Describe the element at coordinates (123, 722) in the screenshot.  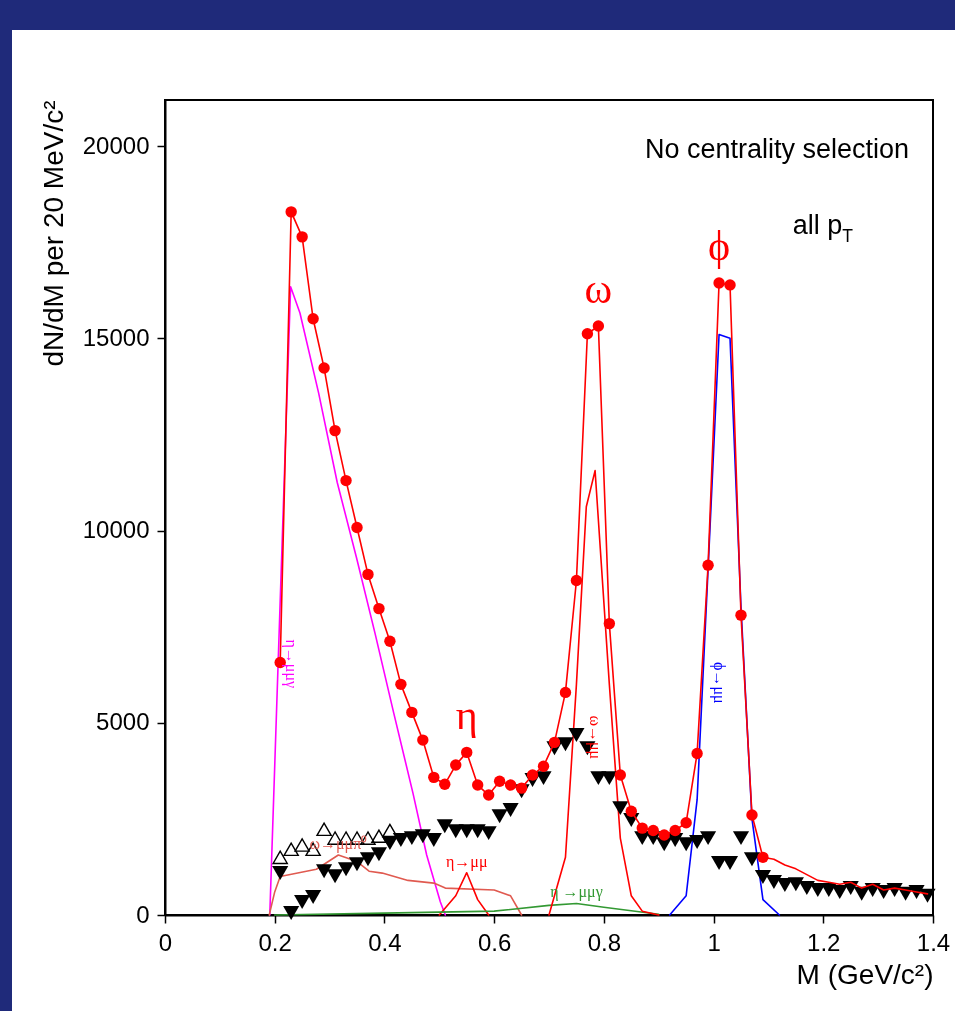
I see `y-tick-label: 5000` at that location.